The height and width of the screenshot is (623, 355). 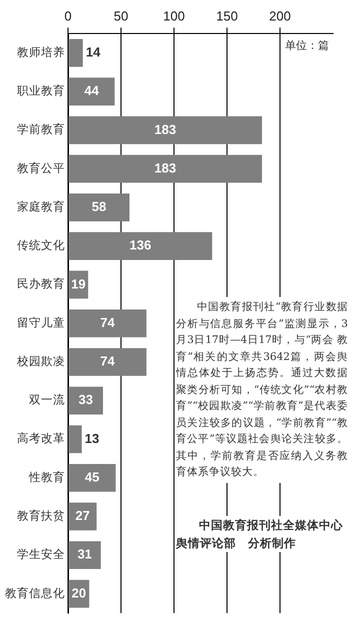 I want to click on y-tick-label: 传统文化, so click(x=41, y=245).